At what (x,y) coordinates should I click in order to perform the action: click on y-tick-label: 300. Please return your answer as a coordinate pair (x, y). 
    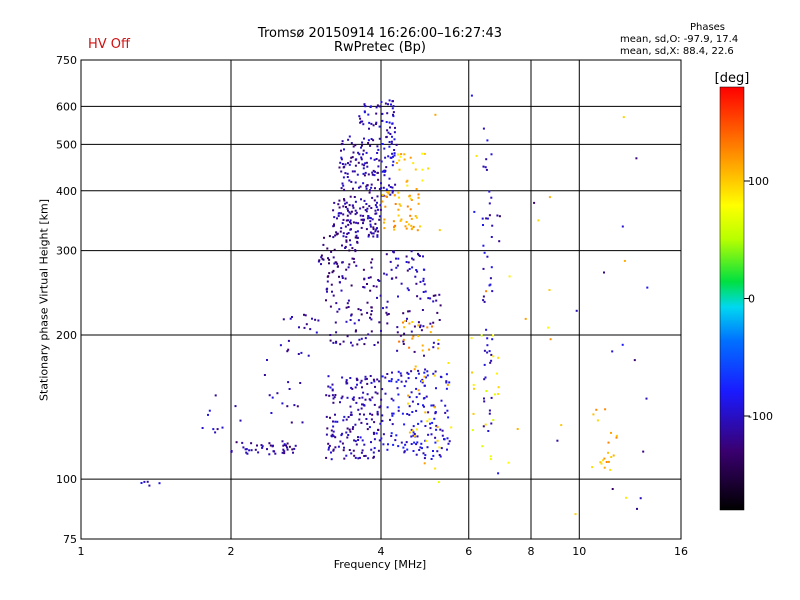
    Looking at the image, I should click on (66, 251).